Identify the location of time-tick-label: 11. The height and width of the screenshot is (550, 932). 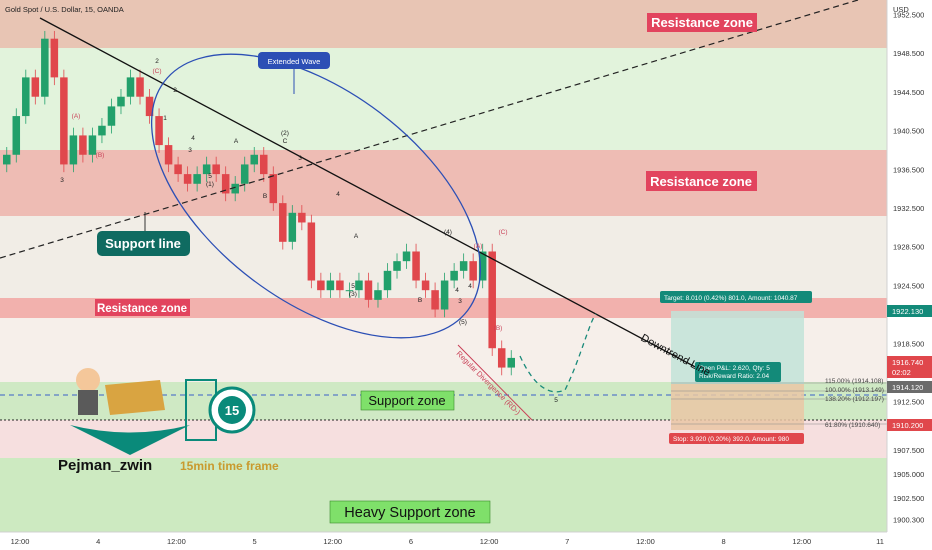
(880, 541).